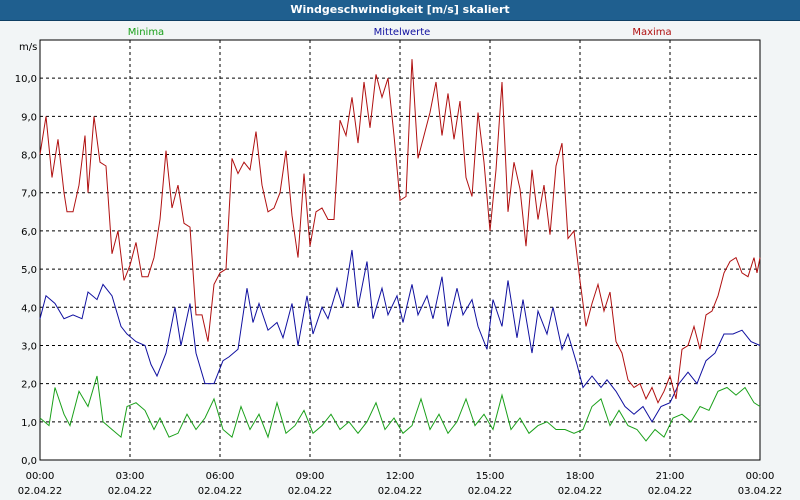 The width and height of the screenshot is (800, 500). Describe the element at coordinates (29, 156) in the screenshot. I see `y-tick-label: 8,0` at that location.